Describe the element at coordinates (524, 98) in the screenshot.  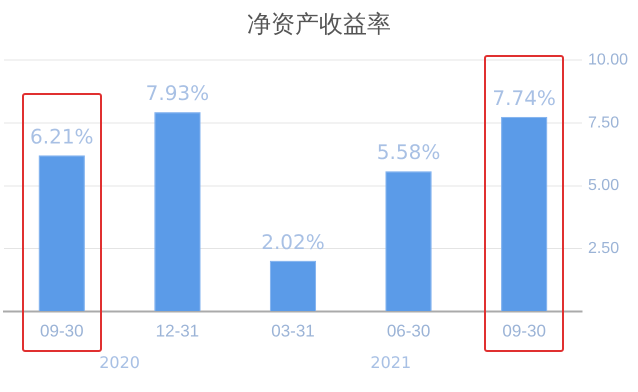
I see `data-label: 7.74%` at that location.